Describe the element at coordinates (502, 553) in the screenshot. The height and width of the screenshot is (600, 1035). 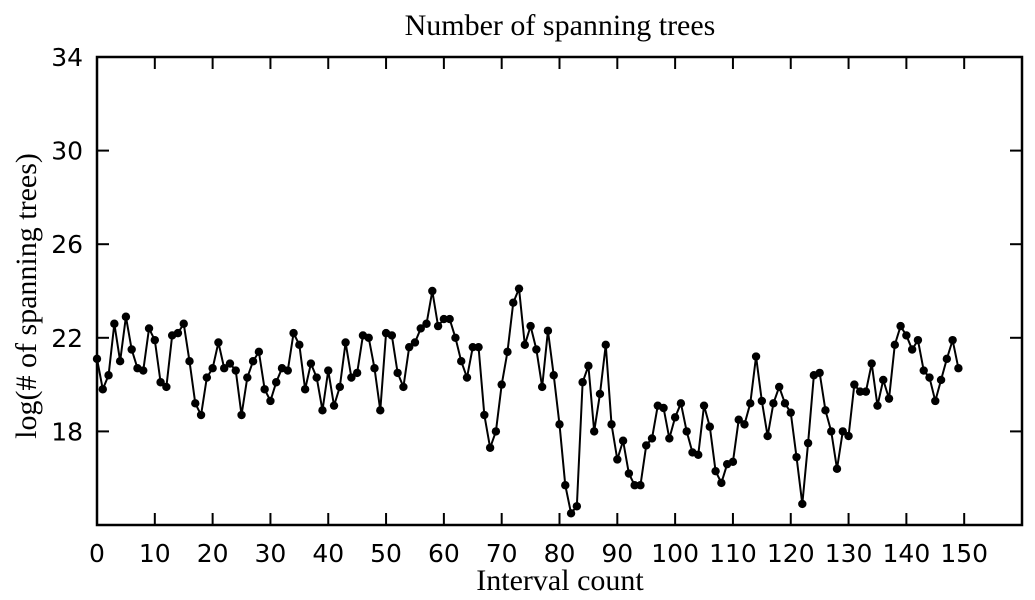
I see `x-tick-label: 70` at that location.